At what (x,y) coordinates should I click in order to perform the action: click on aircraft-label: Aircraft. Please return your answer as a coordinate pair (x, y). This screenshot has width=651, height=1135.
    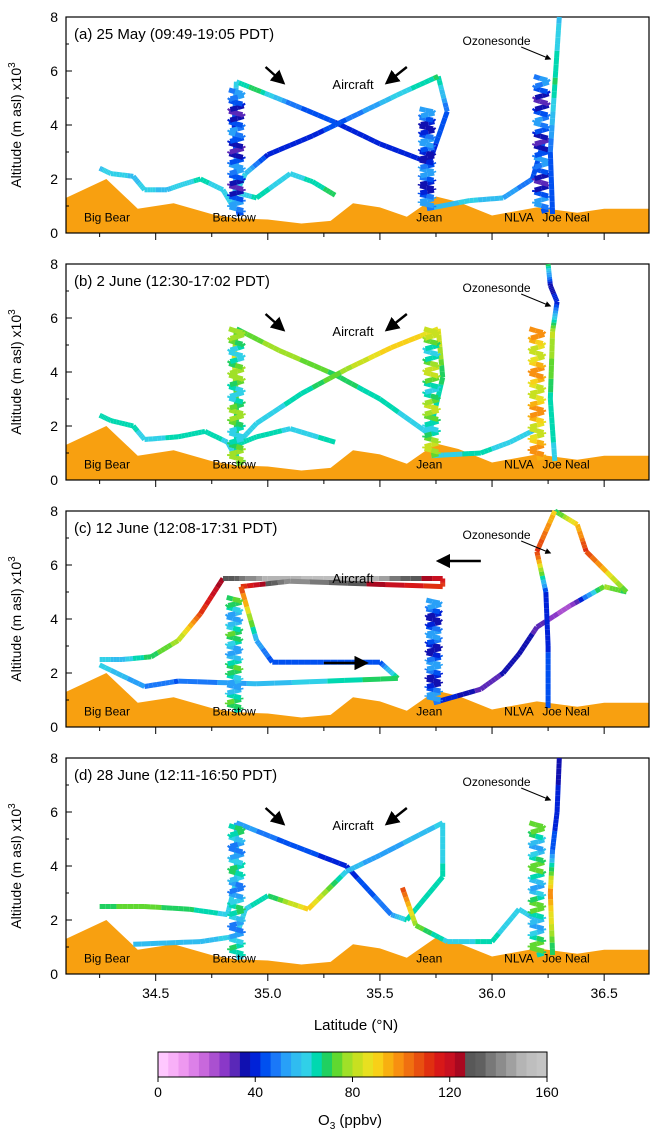
    Looking at the image, I should click on (353, 578).